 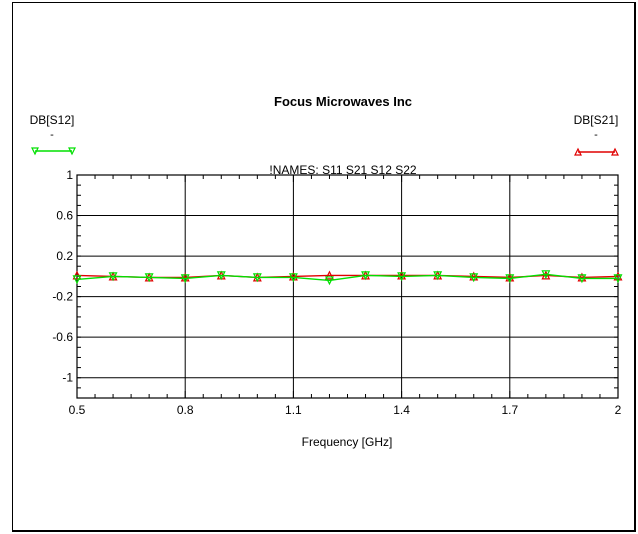 I want to click on x-tick-label: 2, so click(x=618, y=410).